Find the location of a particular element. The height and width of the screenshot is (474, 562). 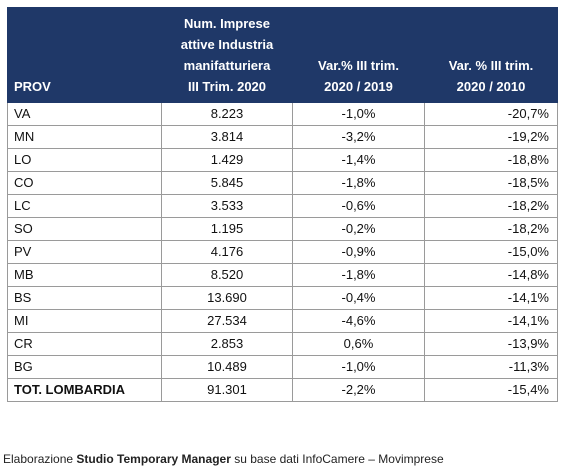

cell-prov: LC is located at coordinates (84, 206).